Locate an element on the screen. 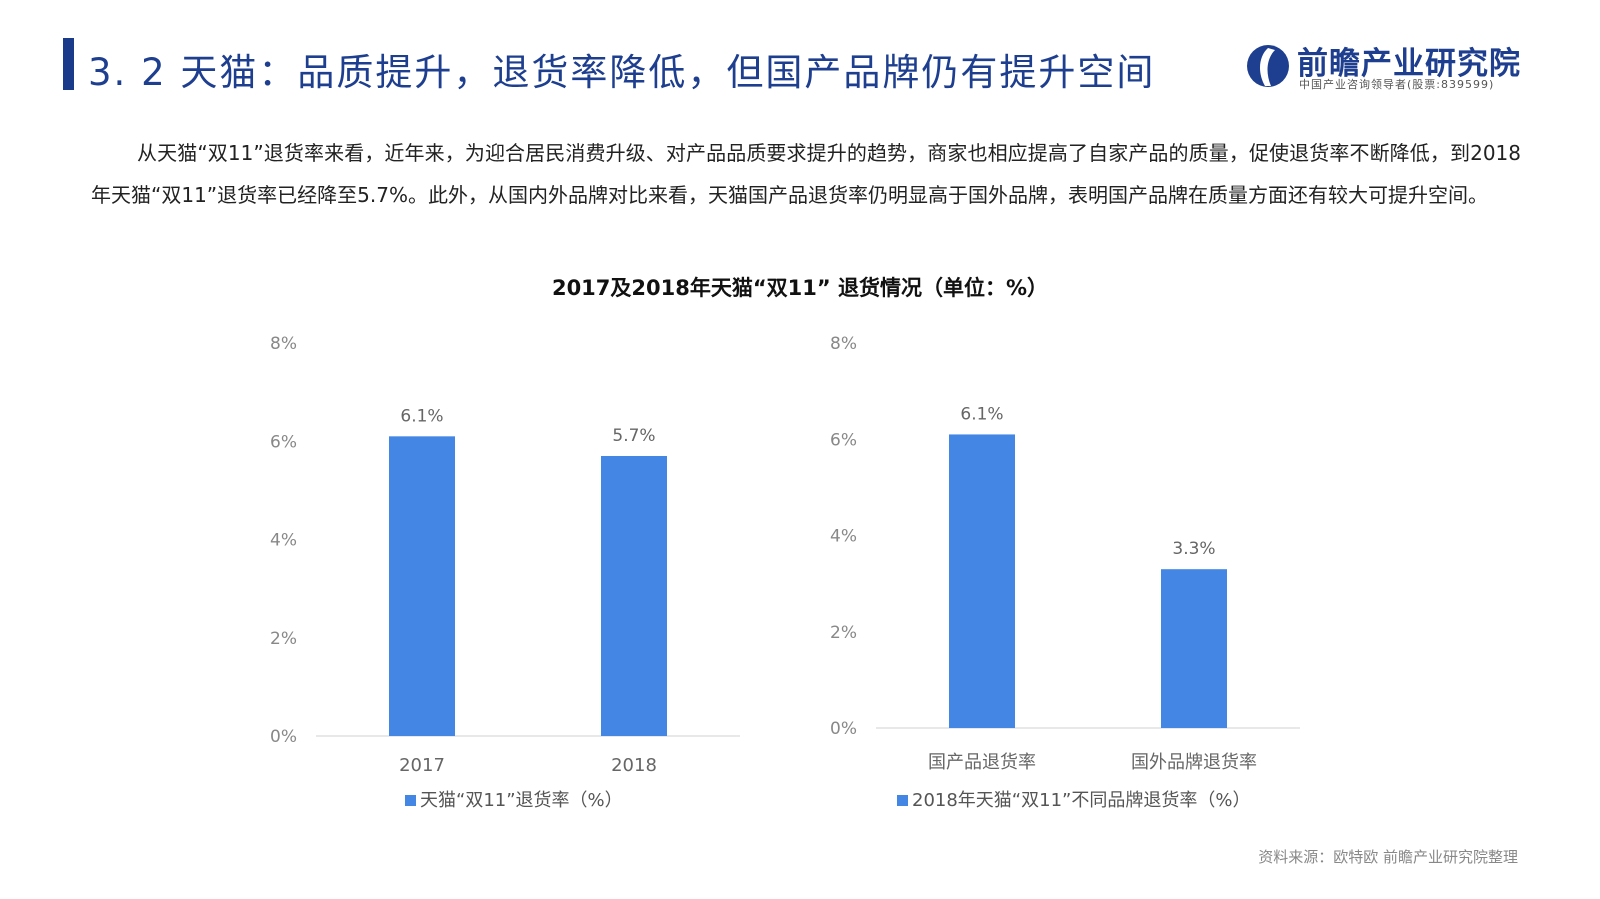 This screenshot has width=1600, height=899. x-tick-label: 国外品牌退货率 is located at coordinates (1194, 762).